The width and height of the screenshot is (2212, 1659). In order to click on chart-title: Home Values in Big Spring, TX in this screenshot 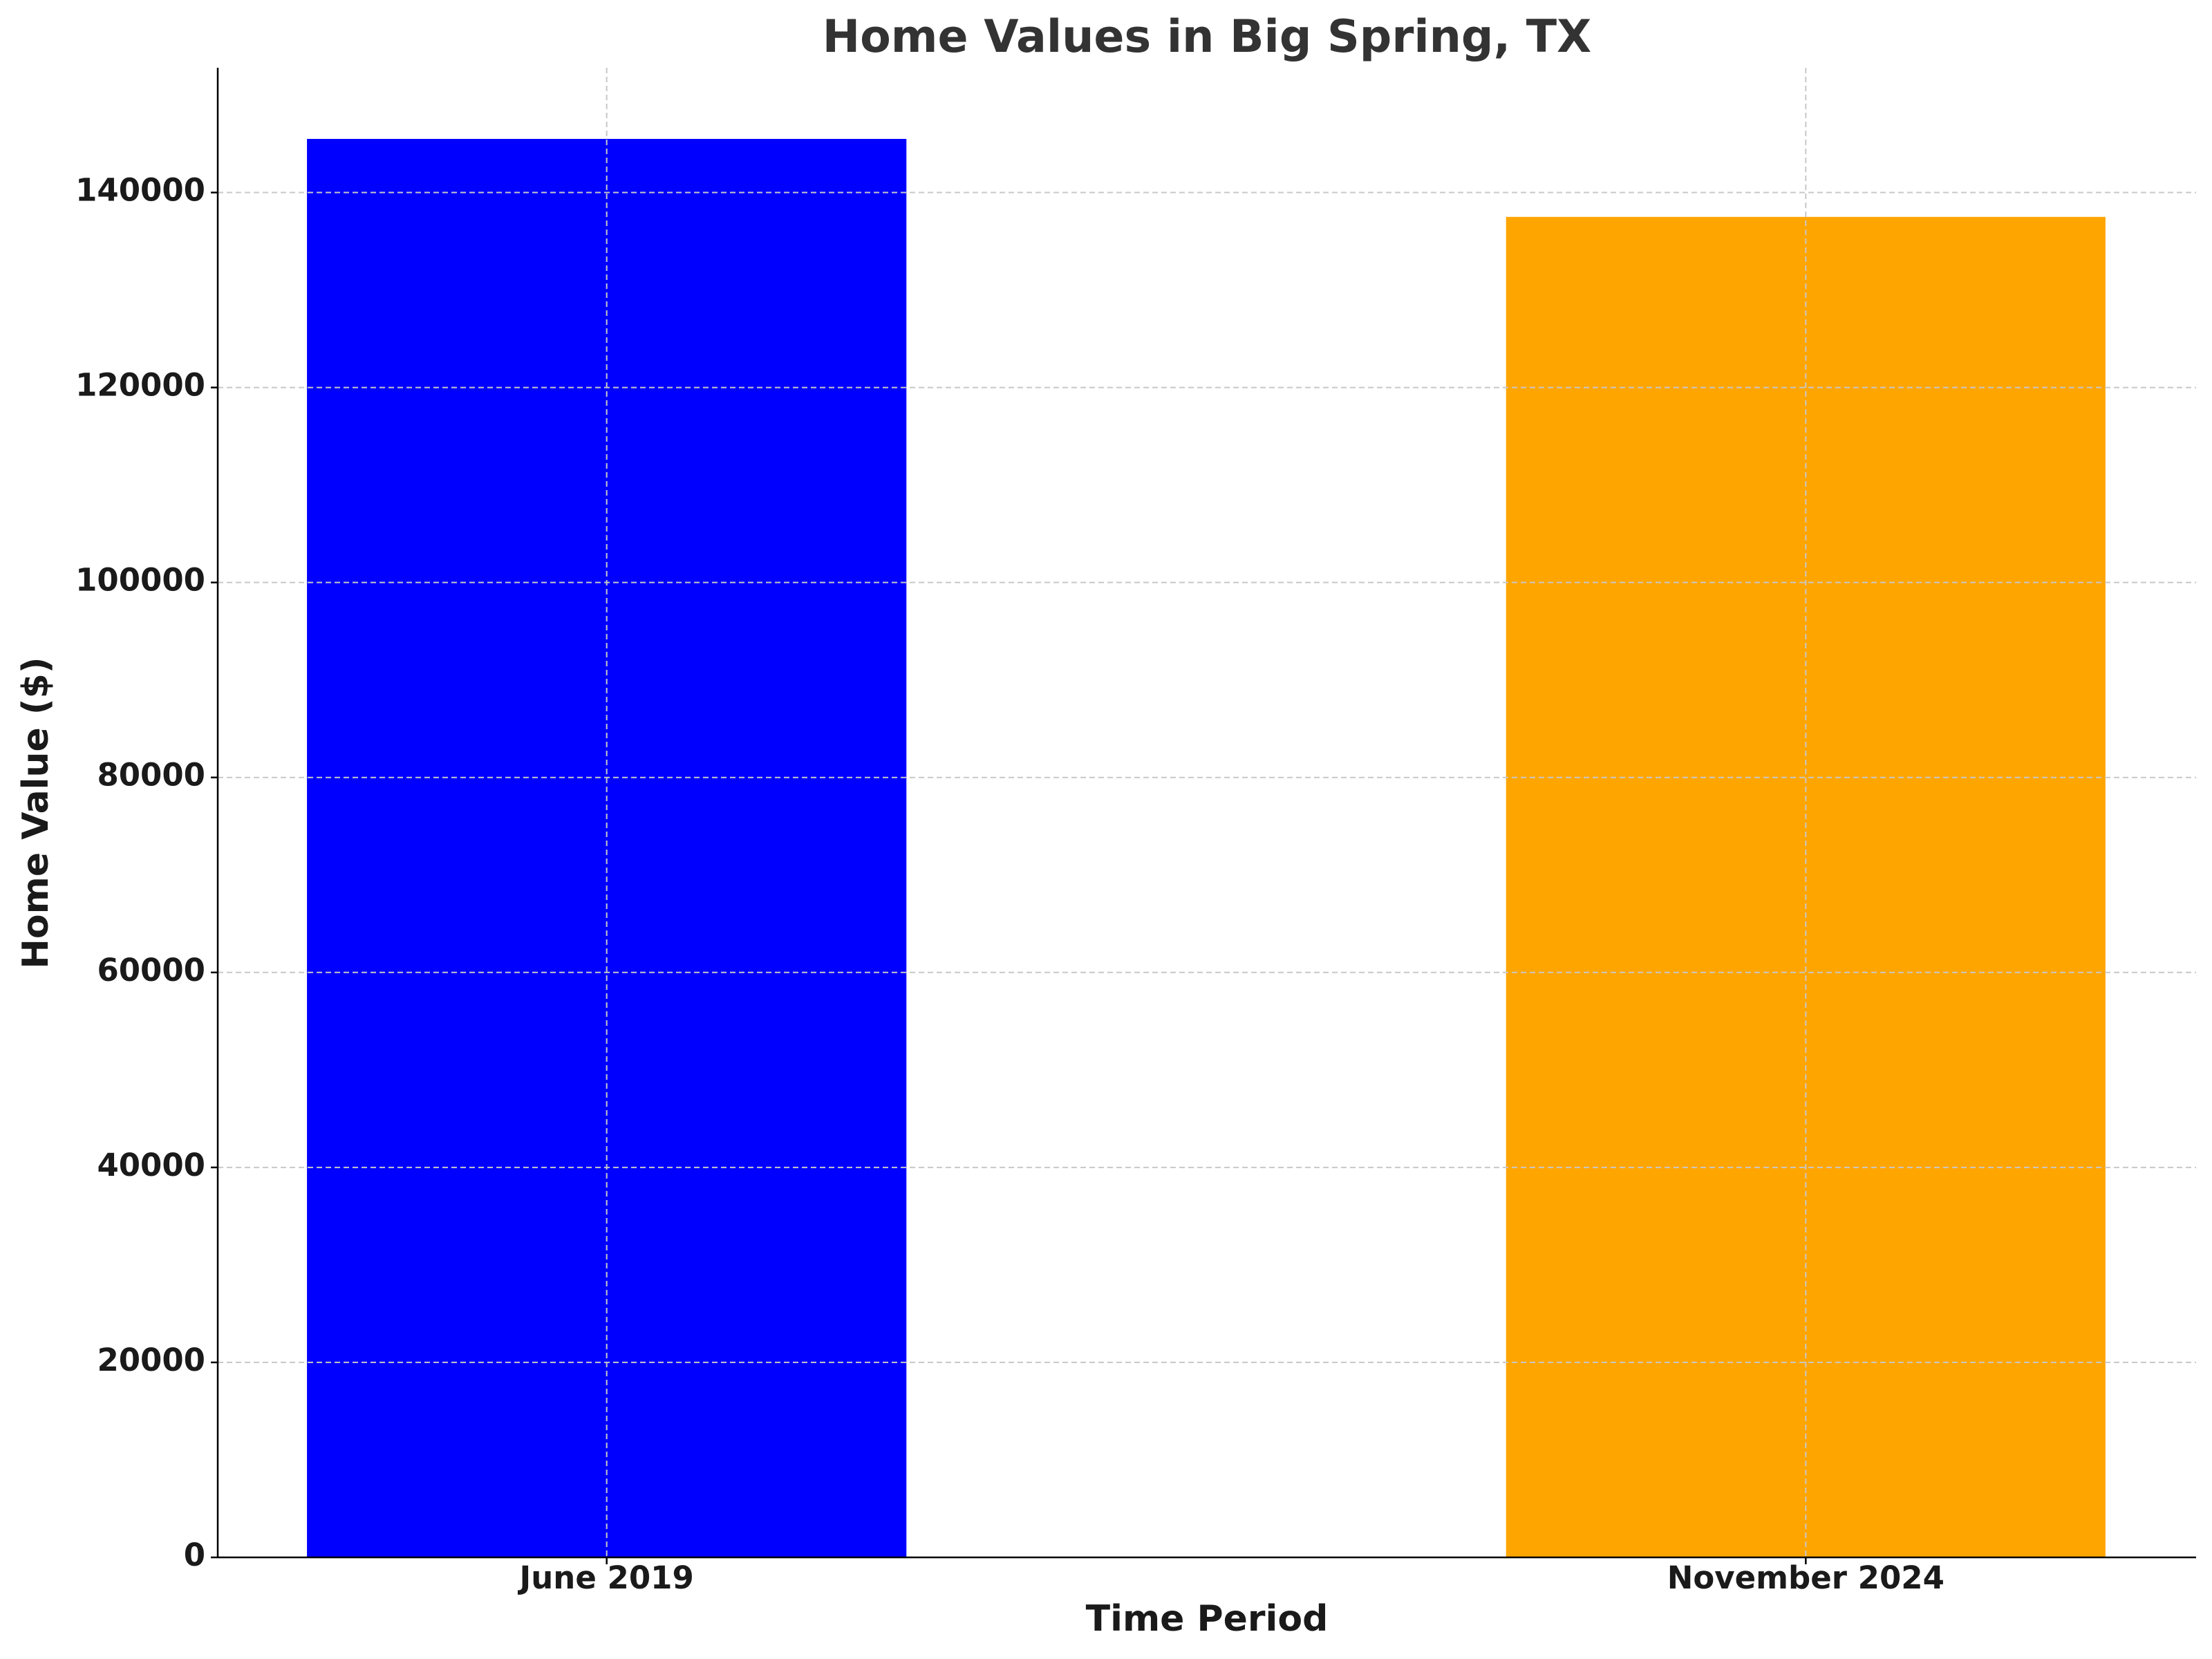, I will do `click(1207, 37)`.